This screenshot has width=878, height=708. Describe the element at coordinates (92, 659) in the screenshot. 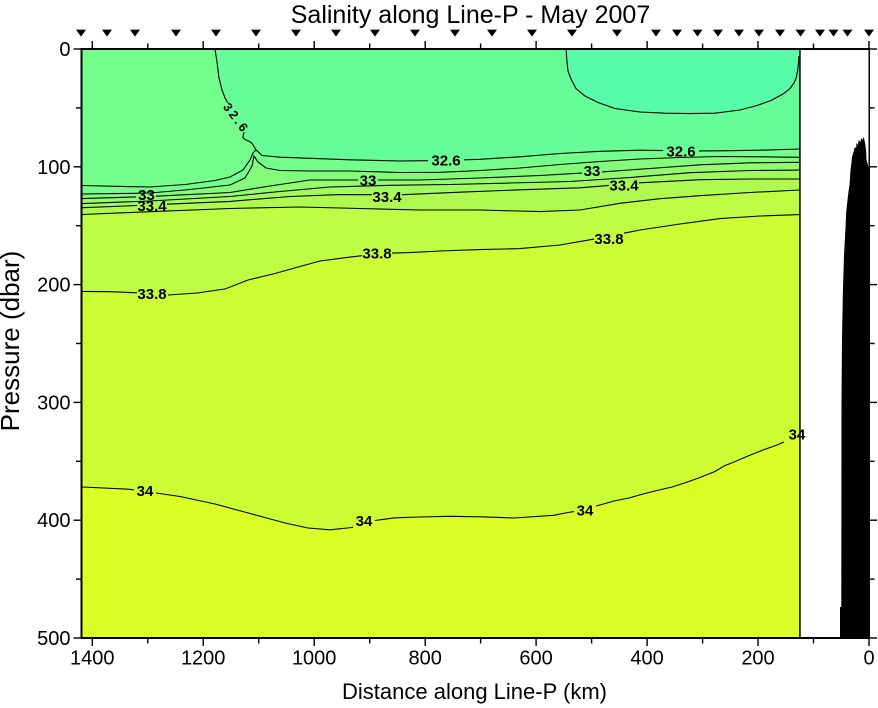

I see `svg-text: 1400` at that location.